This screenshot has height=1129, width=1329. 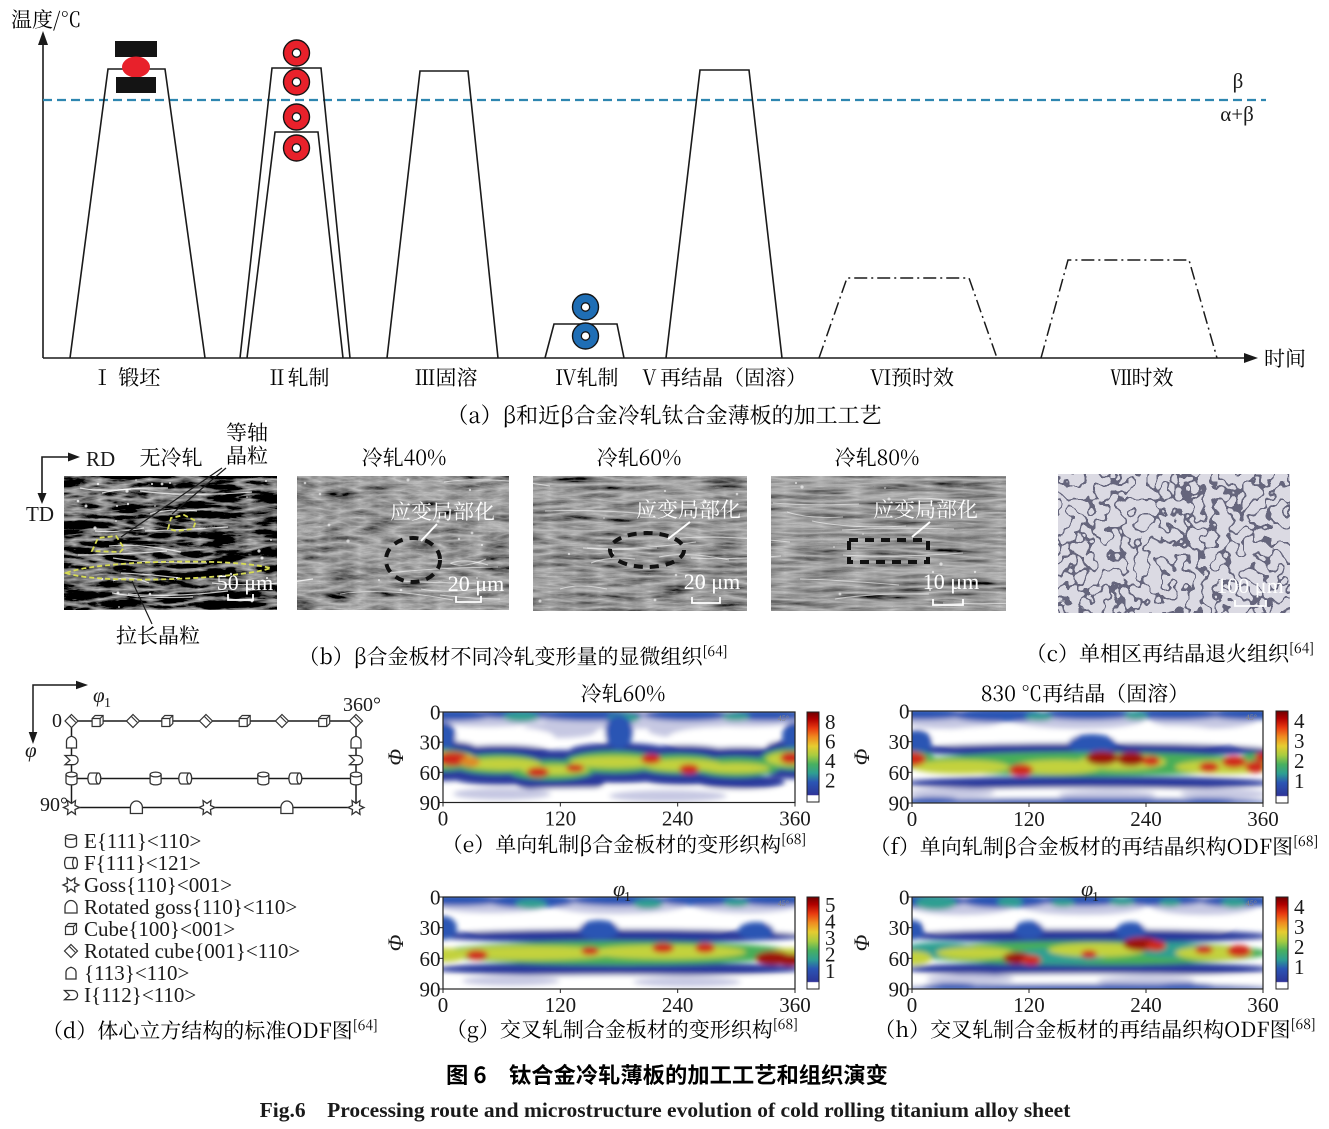 I want to click on svg-text: 6, so click(x=830, y=741).